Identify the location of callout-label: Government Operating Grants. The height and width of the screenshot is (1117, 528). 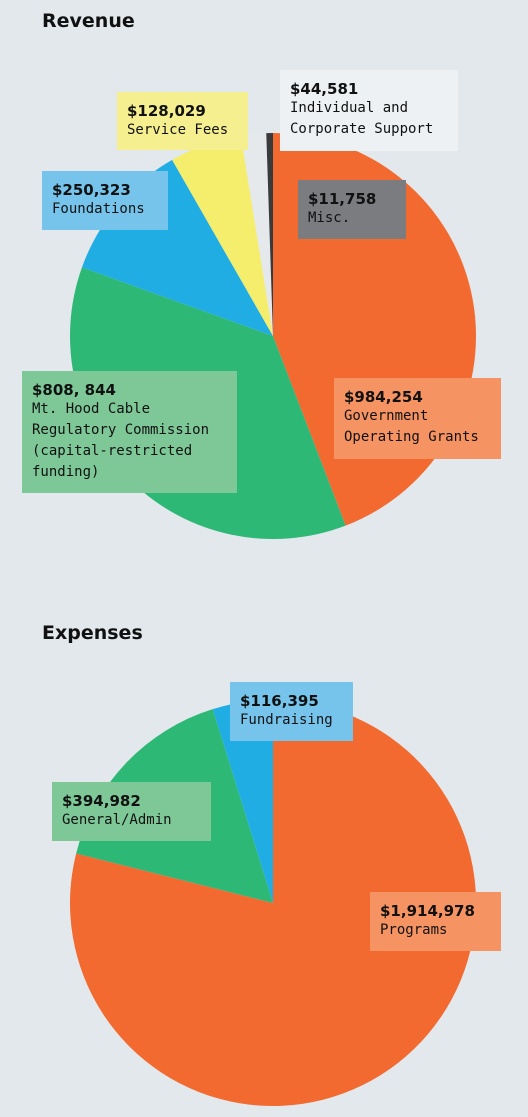
(411, 426).